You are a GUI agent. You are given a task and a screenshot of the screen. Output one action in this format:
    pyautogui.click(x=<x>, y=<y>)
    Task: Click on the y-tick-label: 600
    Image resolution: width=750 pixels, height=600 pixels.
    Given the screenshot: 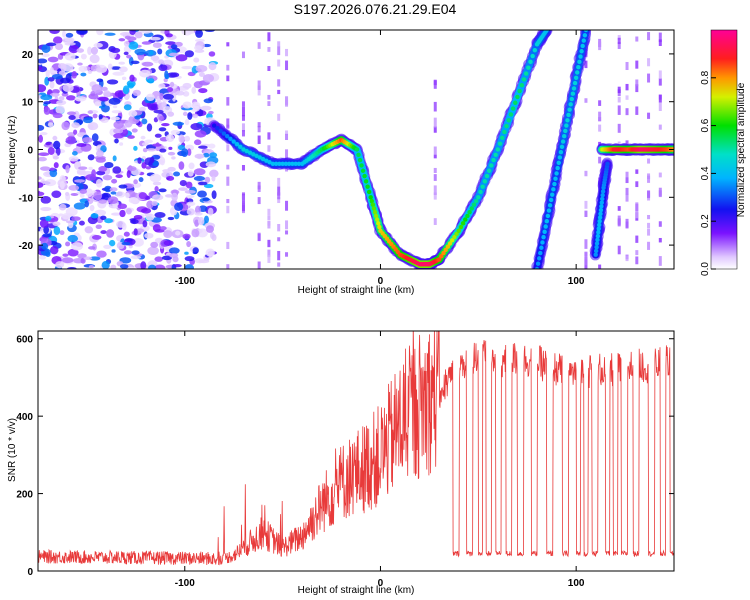 What is the action you would take?
    pyautogui.click(x=24, y=340)
    